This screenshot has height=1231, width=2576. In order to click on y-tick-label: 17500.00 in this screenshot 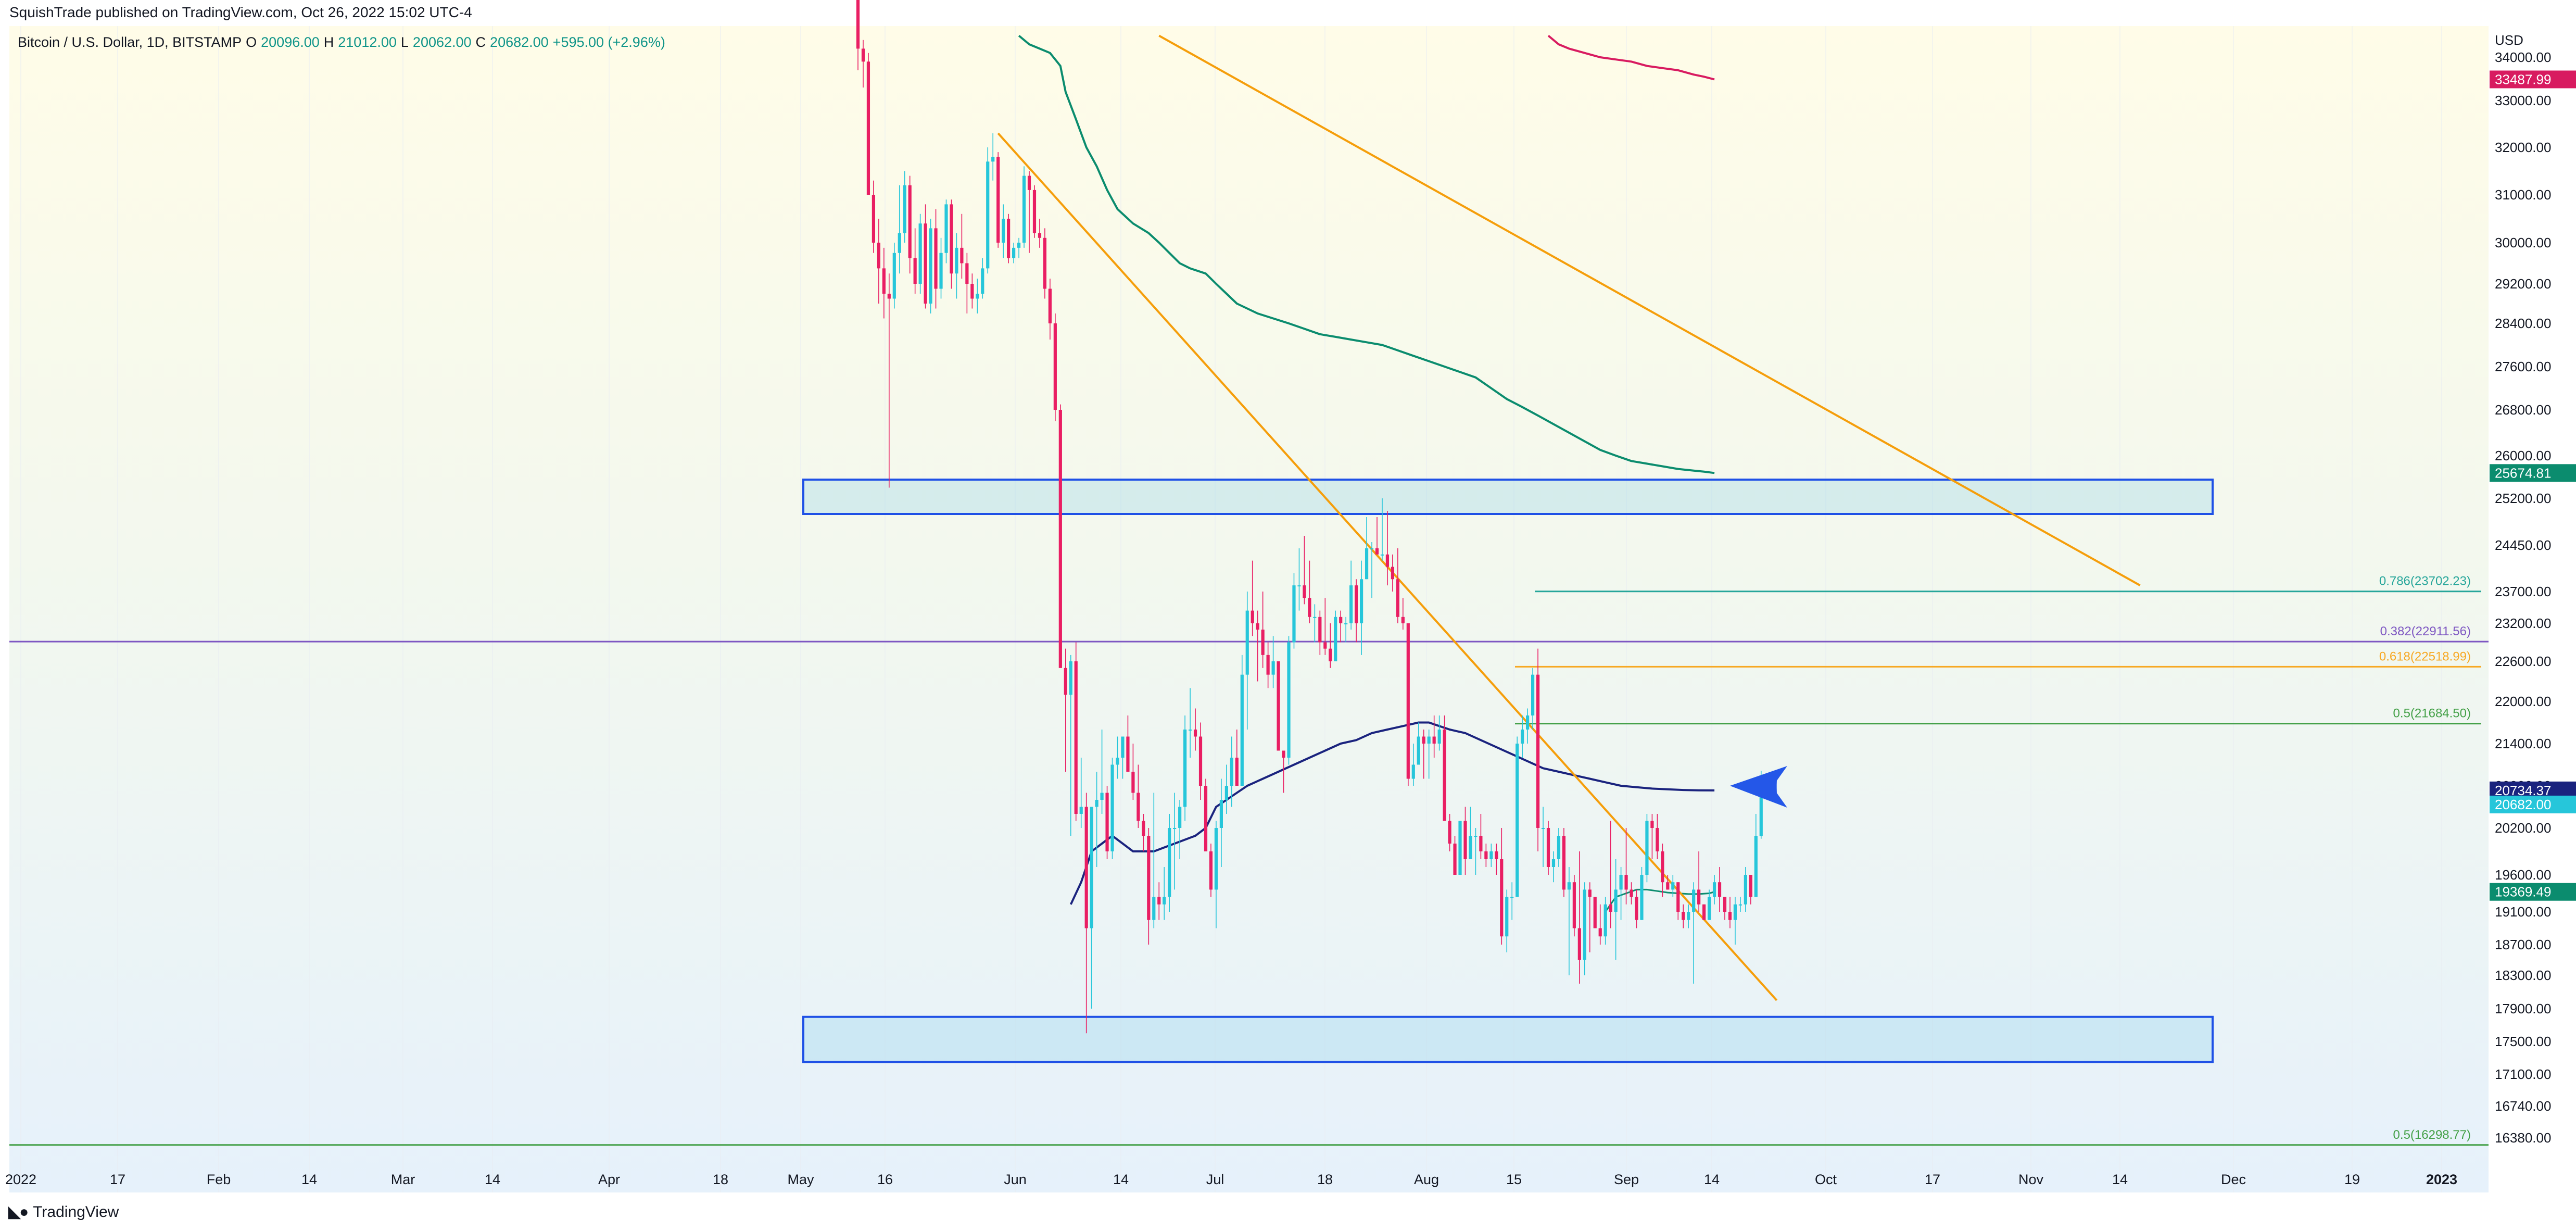, I will do `click(2523, 1041)`.